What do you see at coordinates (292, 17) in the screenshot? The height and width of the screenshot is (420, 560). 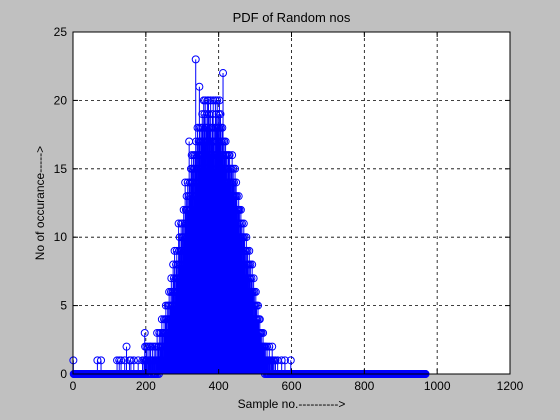 I see `chart-title: PDF of Random nos` at bounding box center [292, 17].